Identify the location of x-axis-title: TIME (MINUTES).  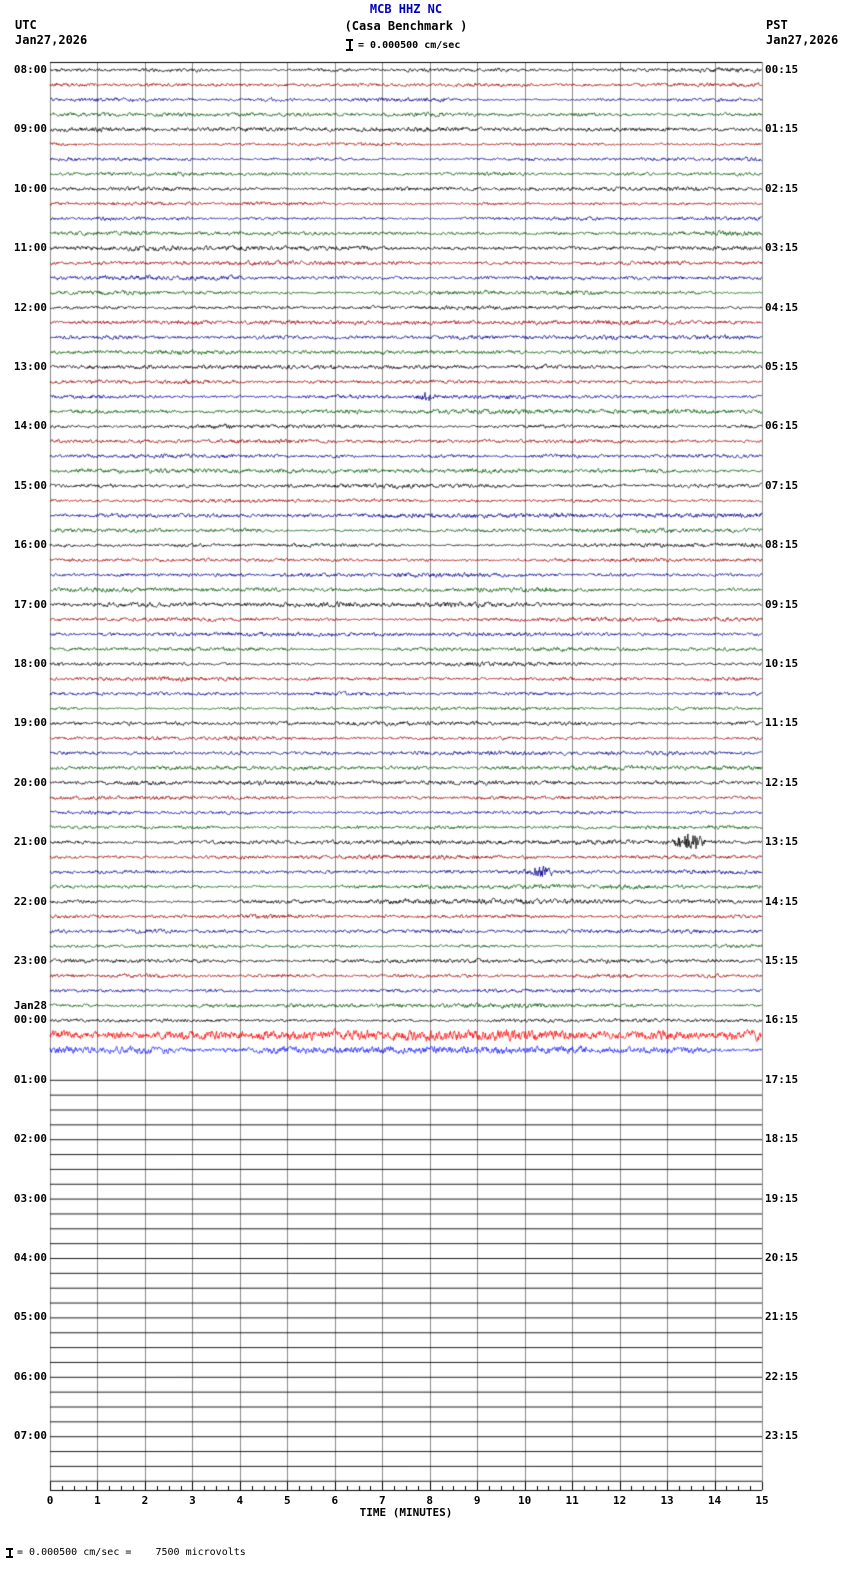
(406, 1512).